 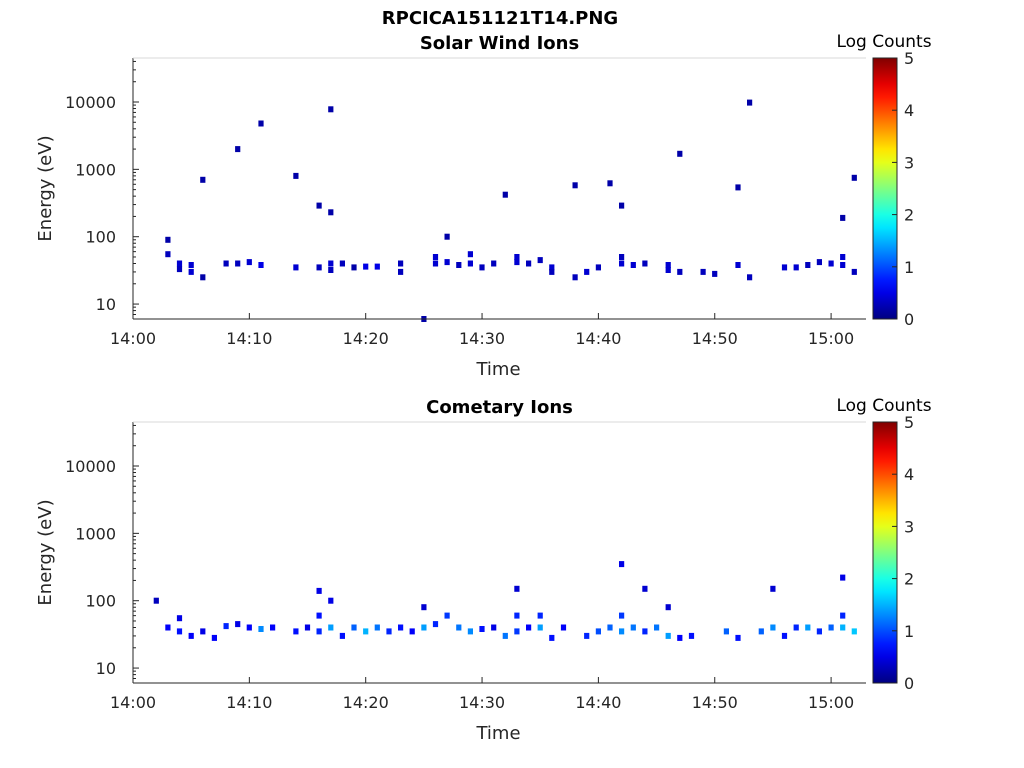 What do you see at coordinates (133, 338) in the screenshot?
I see `x-tick-label: 14:00` at bounding box center [133, 338].